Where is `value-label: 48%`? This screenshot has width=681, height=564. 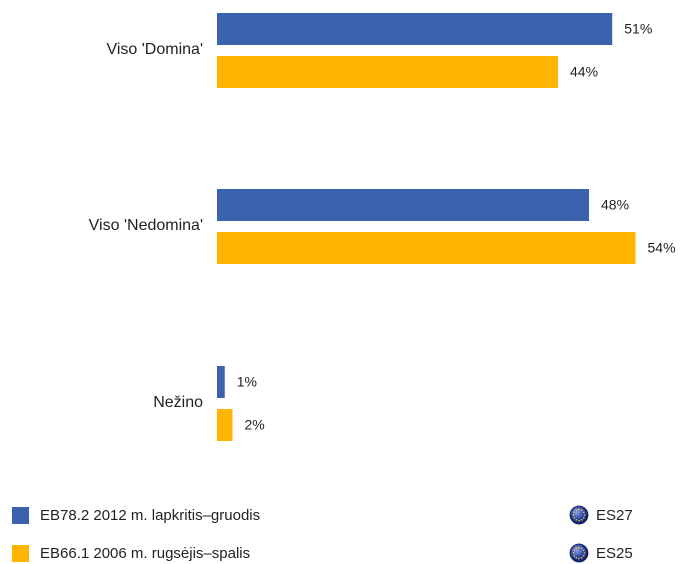
value-label: 48% is located at coordinates (615, 205).